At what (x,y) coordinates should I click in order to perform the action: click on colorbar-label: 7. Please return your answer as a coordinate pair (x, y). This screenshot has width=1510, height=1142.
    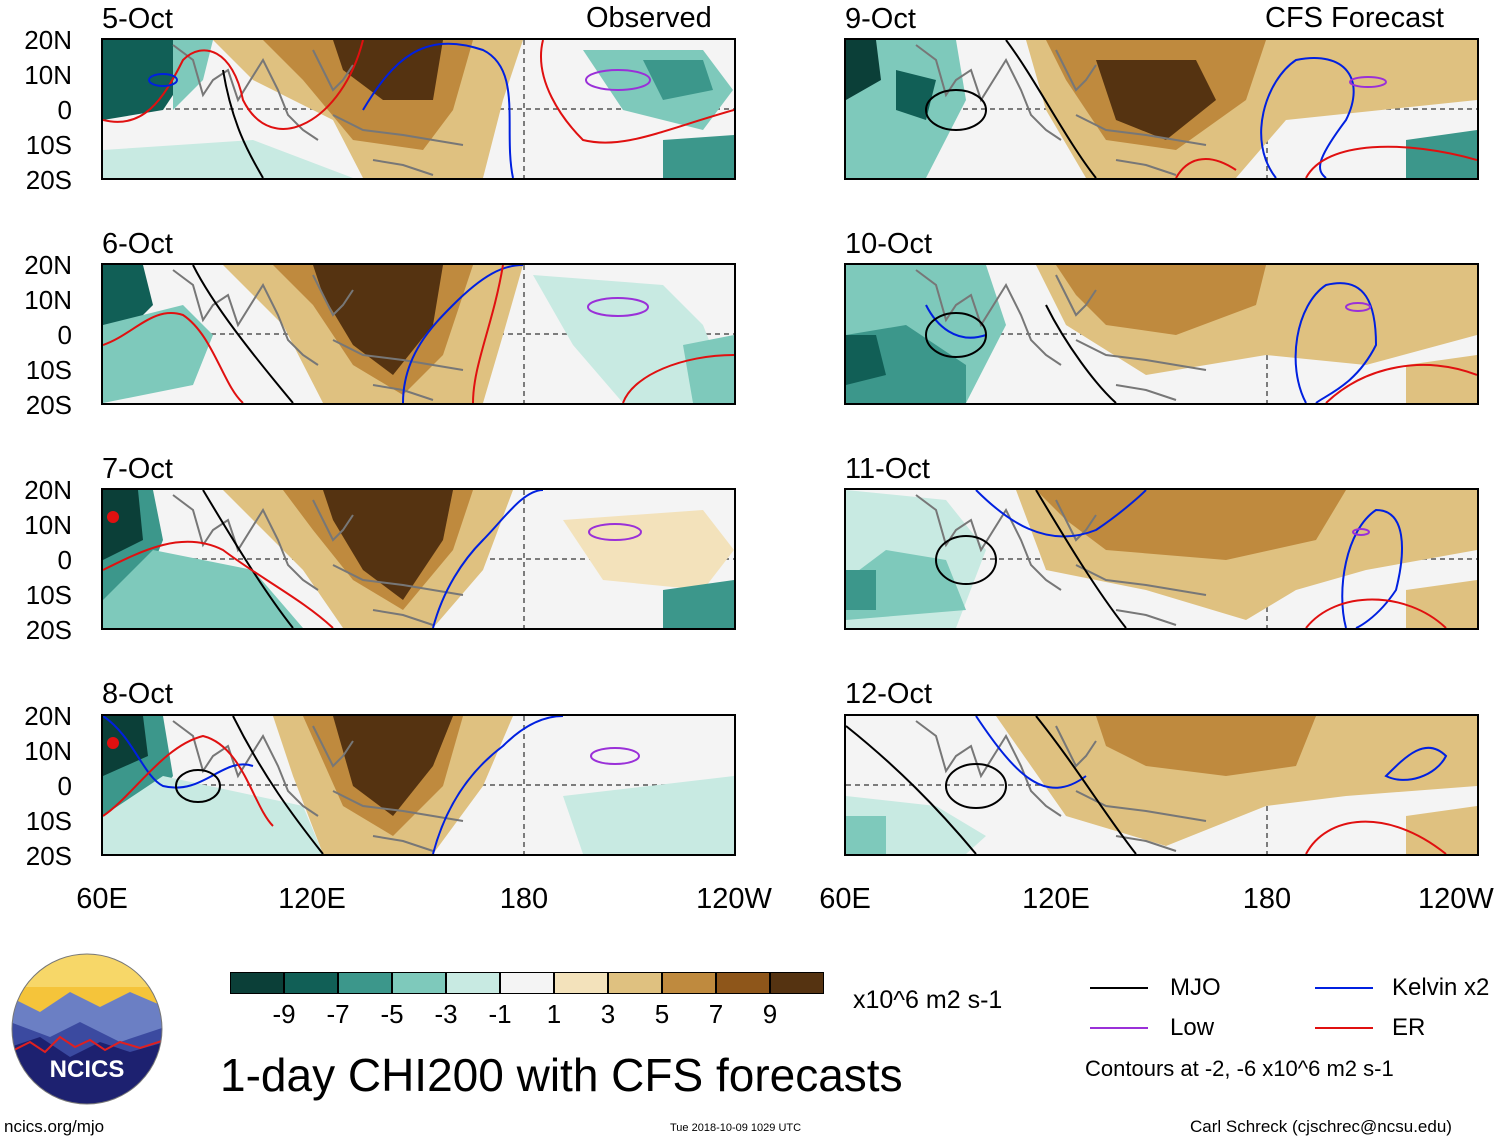
    Looking at the image, I should click on (716, 1014).